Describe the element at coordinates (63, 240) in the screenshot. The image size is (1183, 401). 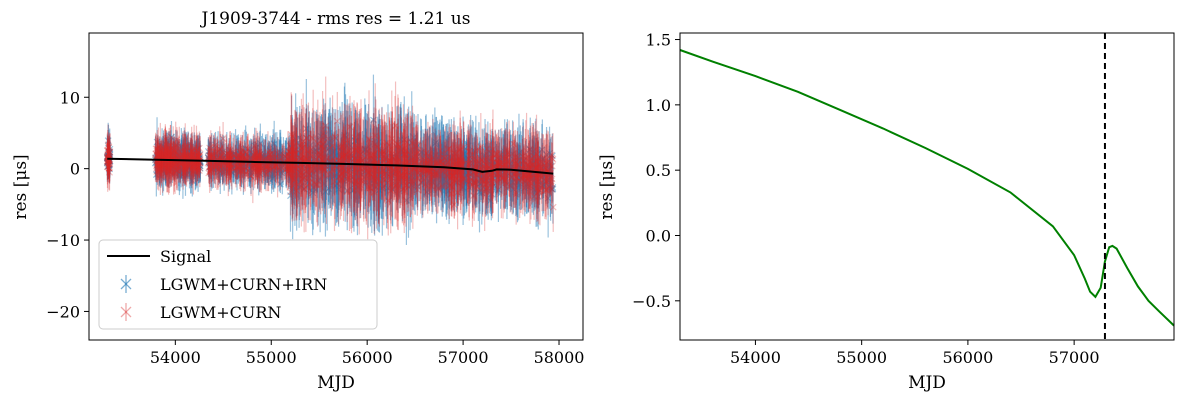
I see `y-tick-label: −10` at that location.